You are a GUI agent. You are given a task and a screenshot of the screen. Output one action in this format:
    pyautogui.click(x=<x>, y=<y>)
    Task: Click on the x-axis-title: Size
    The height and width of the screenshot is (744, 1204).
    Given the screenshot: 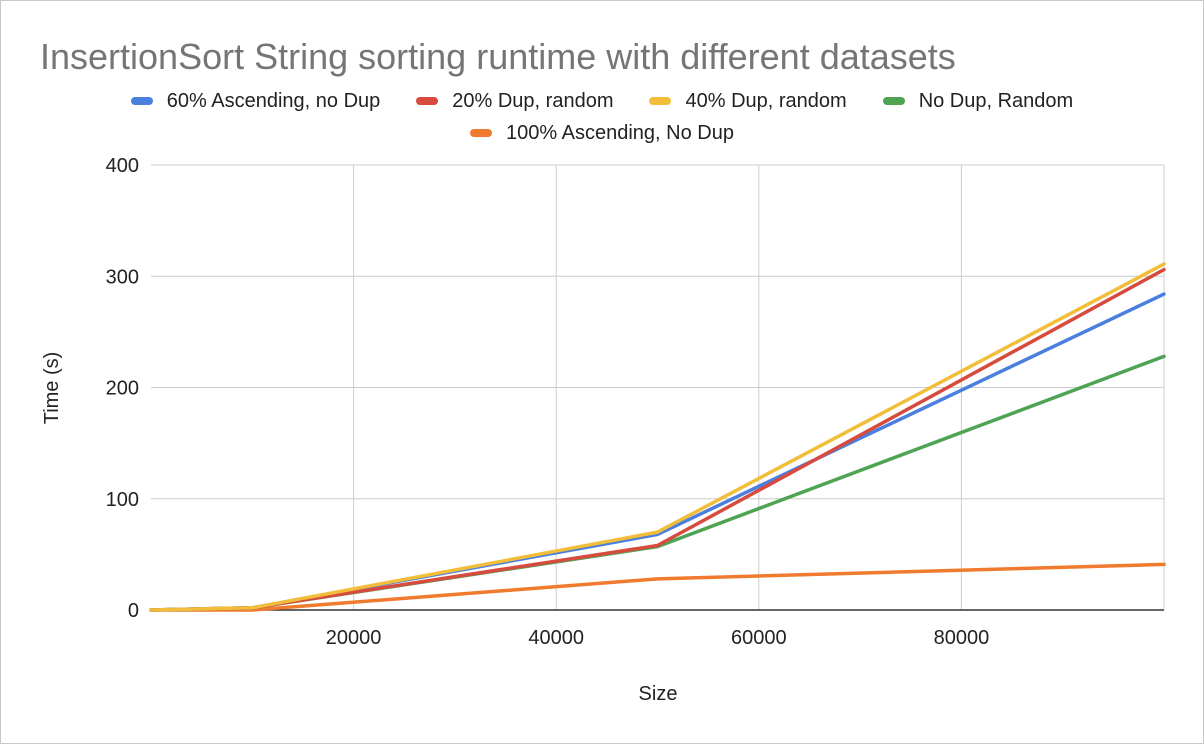 What is the action you would take?
    pyautogui.click(x=658, y=694)
    